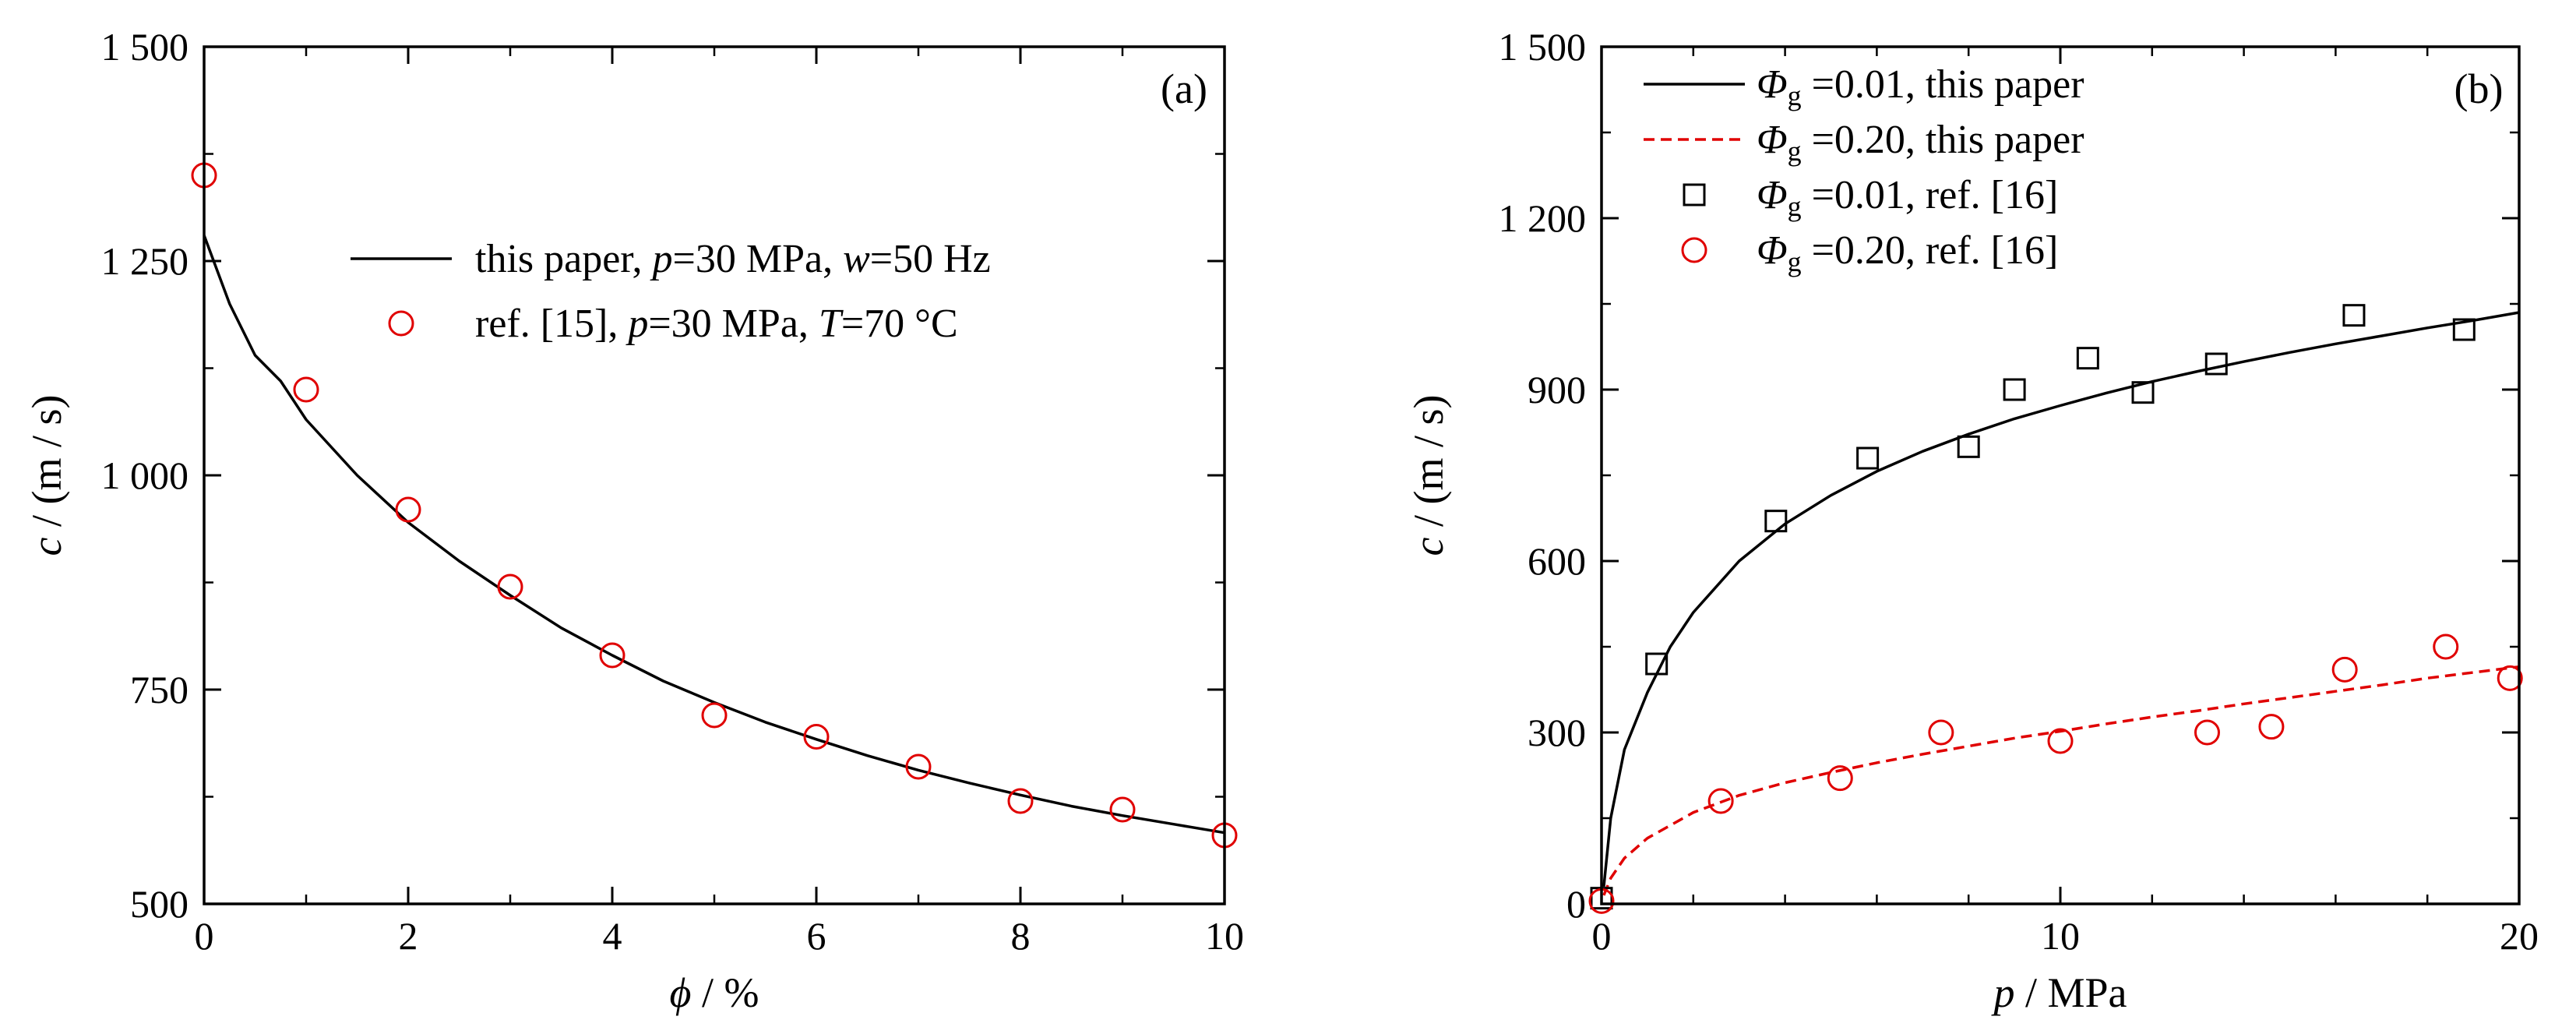 This screenshot has width=2576, height=1027. I want to click on x-axis-unit: / %, so click(725, 993).